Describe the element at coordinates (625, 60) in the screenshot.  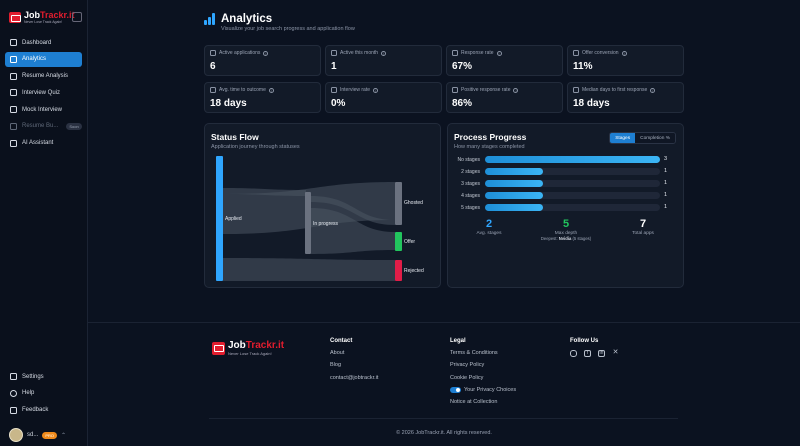
I see `stat-card: Offer conversion i 11%` at that location.